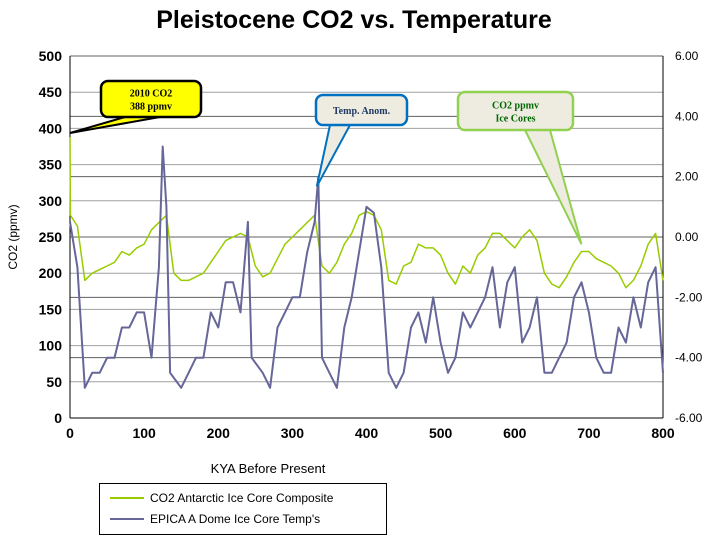 The width and height of the screenshot is (708, 537). Describe the element at coordinates (127, 519) in the screenshot. I see `legend-swatch-temp` at that location.